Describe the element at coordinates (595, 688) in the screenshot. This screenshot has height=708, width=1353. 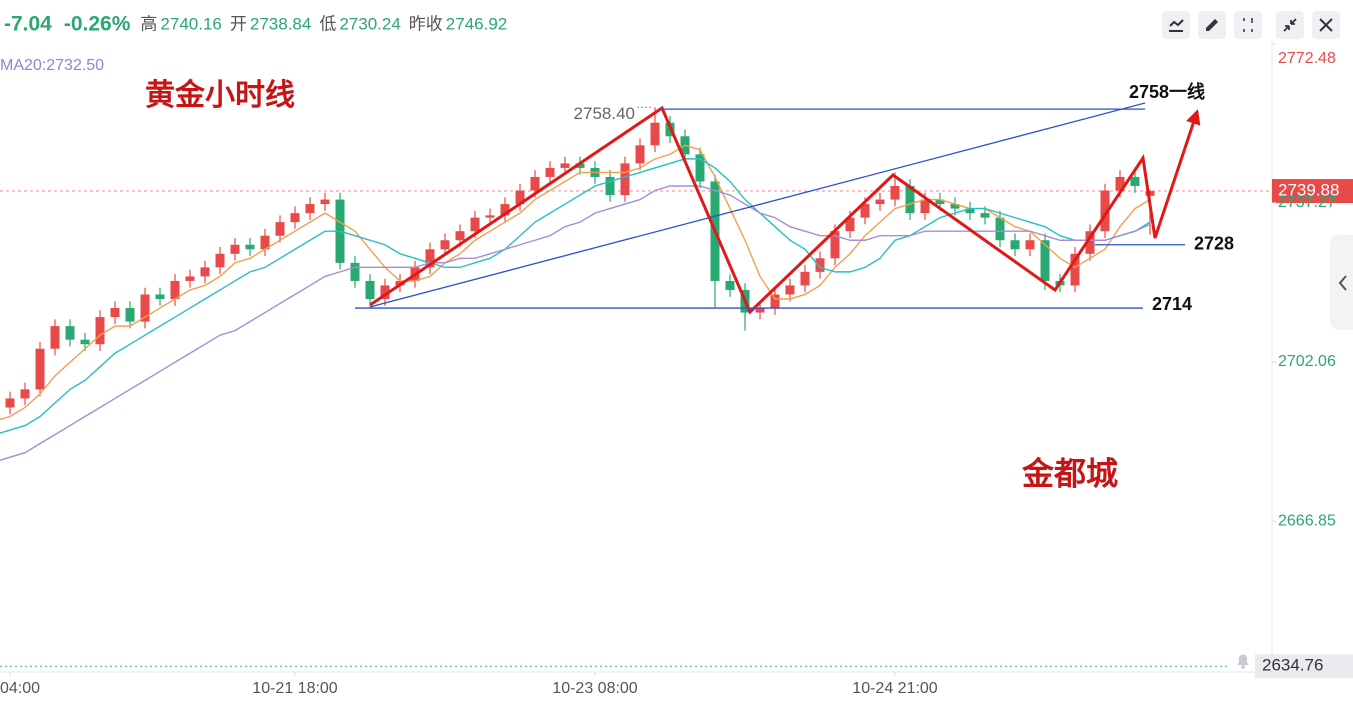
I see `x-tick-label: 10-23 08:00` at that location.